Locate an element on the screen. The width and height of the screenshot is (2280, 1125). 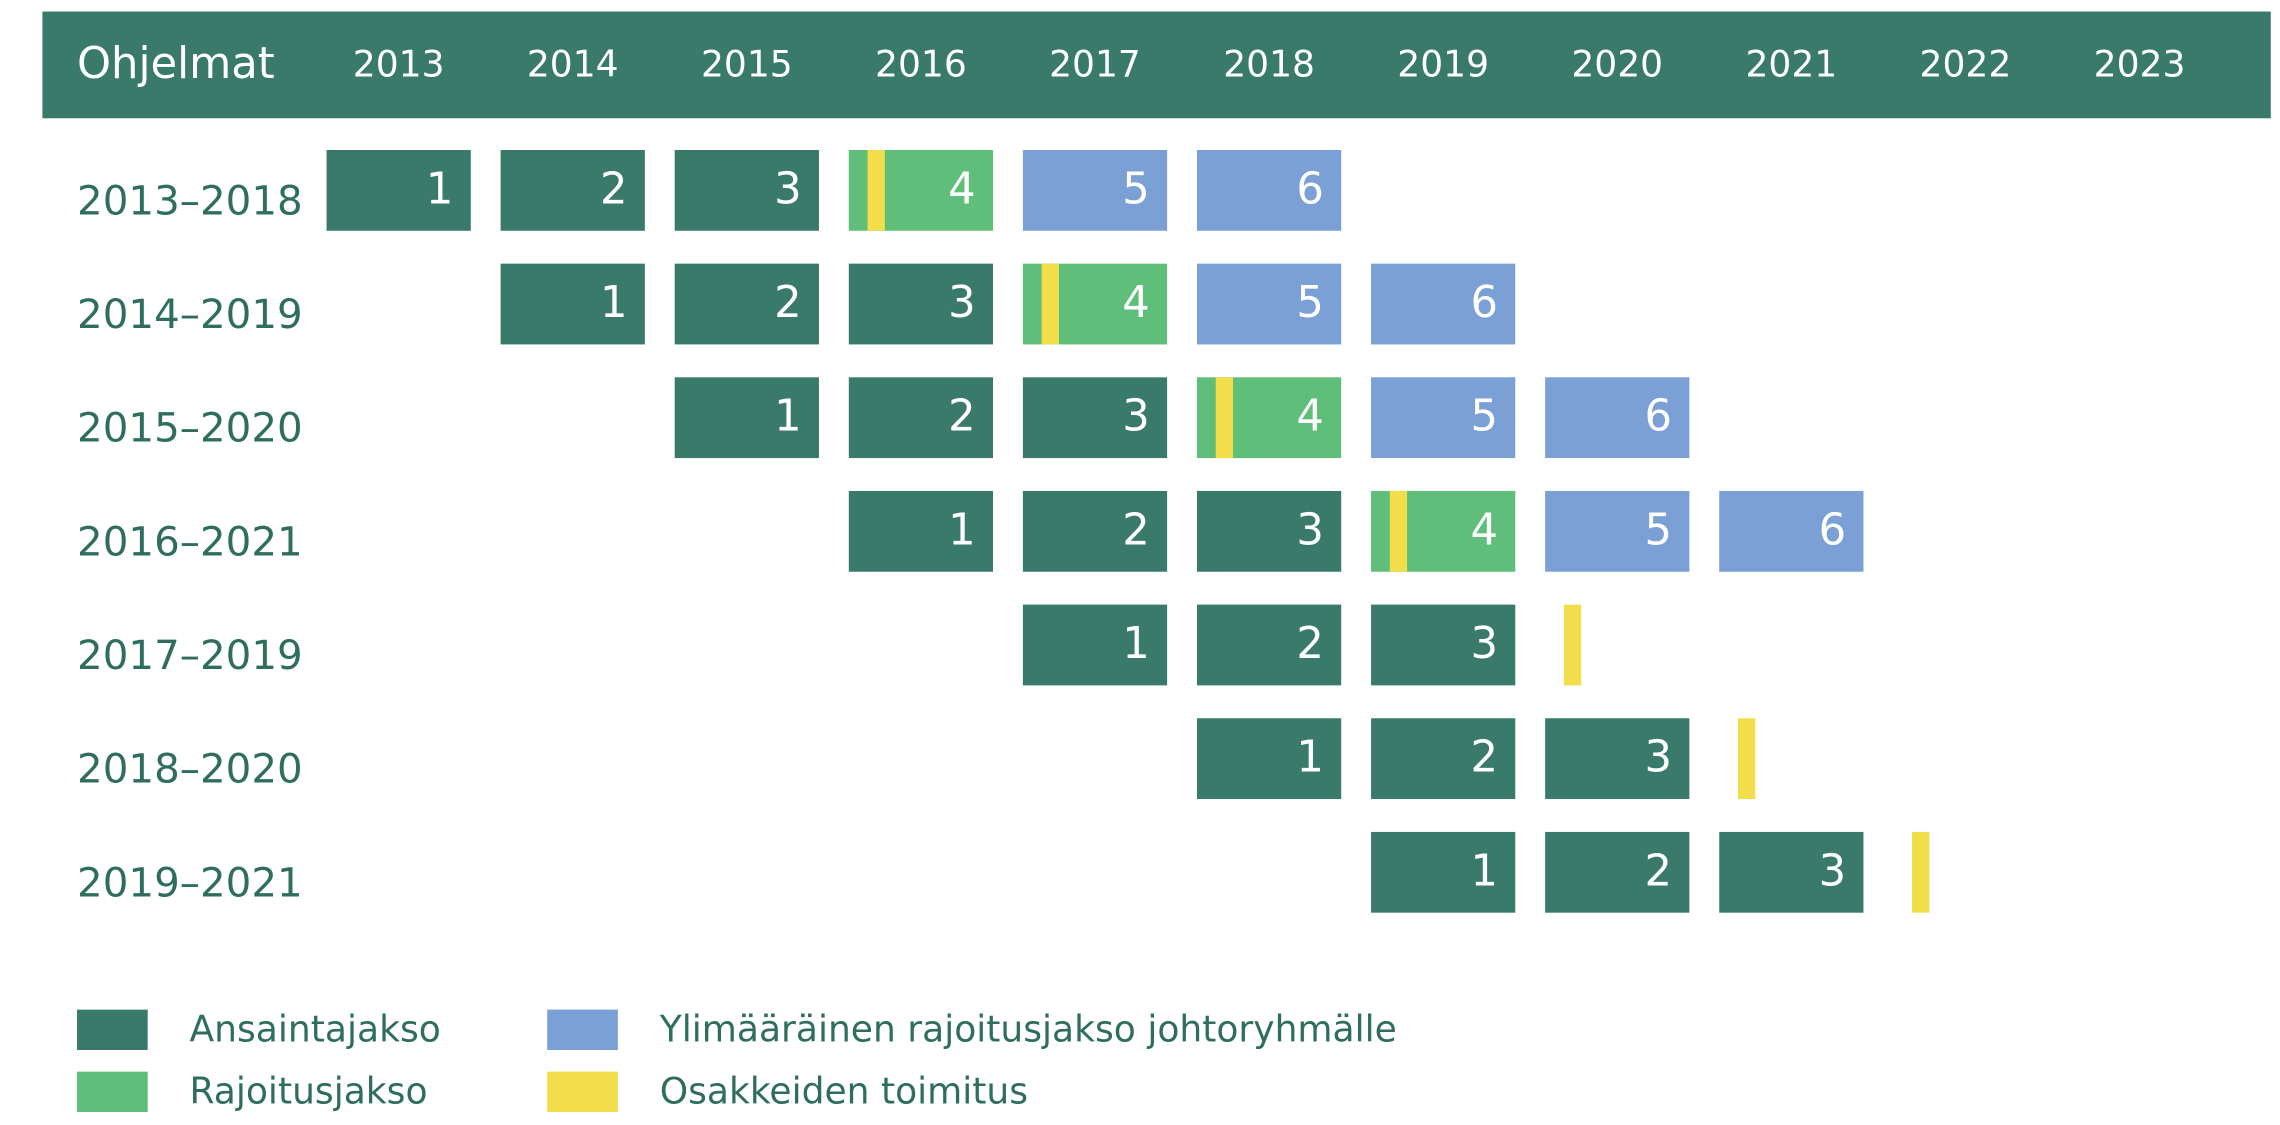
row-label: 2013–2018 is located at coordinates (190, 200).